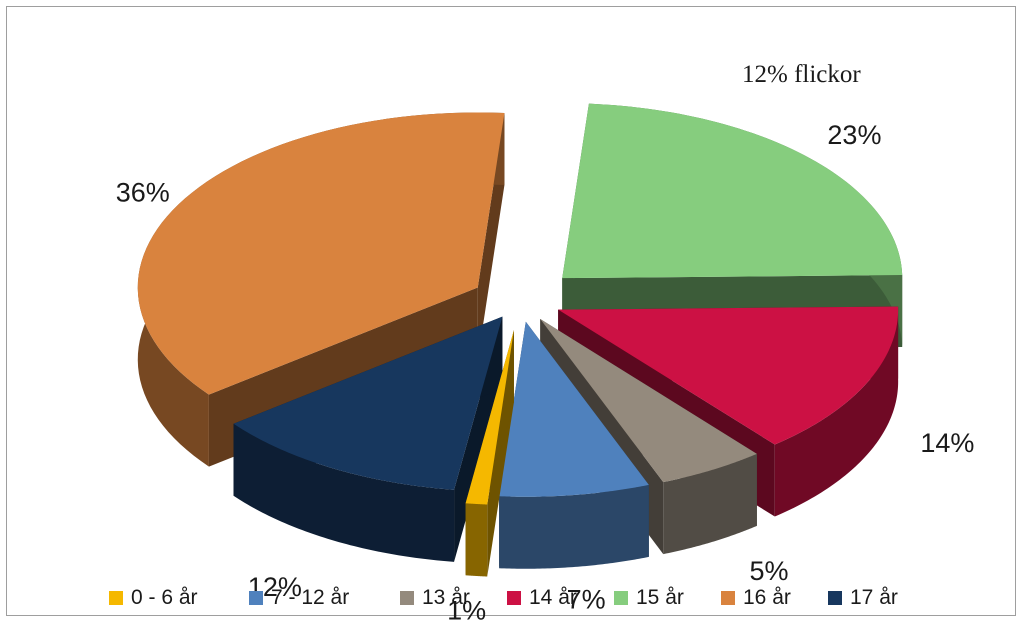 The height and width of the screenshot is (624, 1024). I want to click on data-label-16-r: 36%, so click(143, 192).